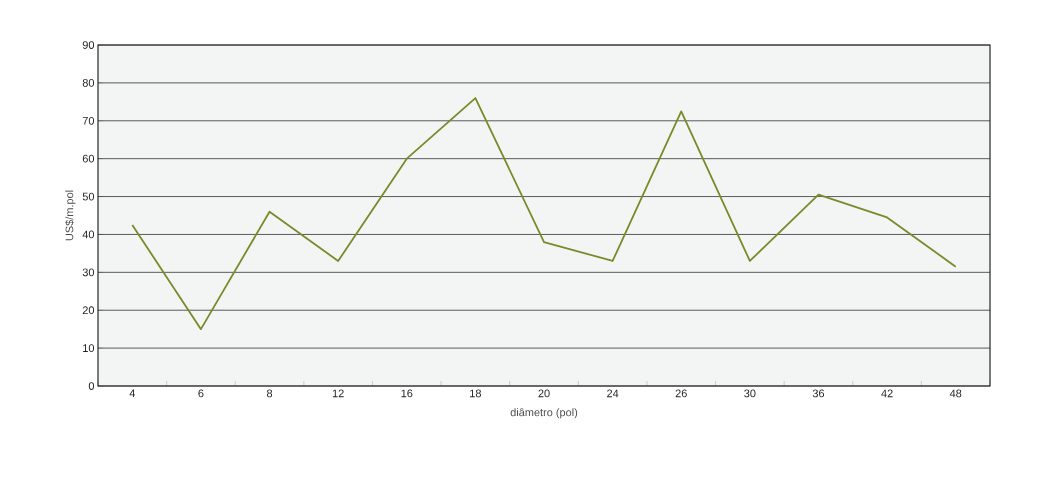 Image resolution: width=1052 pixels, height=477 pixels. I want to click on x-tick-label: 8, so click(269, 393).